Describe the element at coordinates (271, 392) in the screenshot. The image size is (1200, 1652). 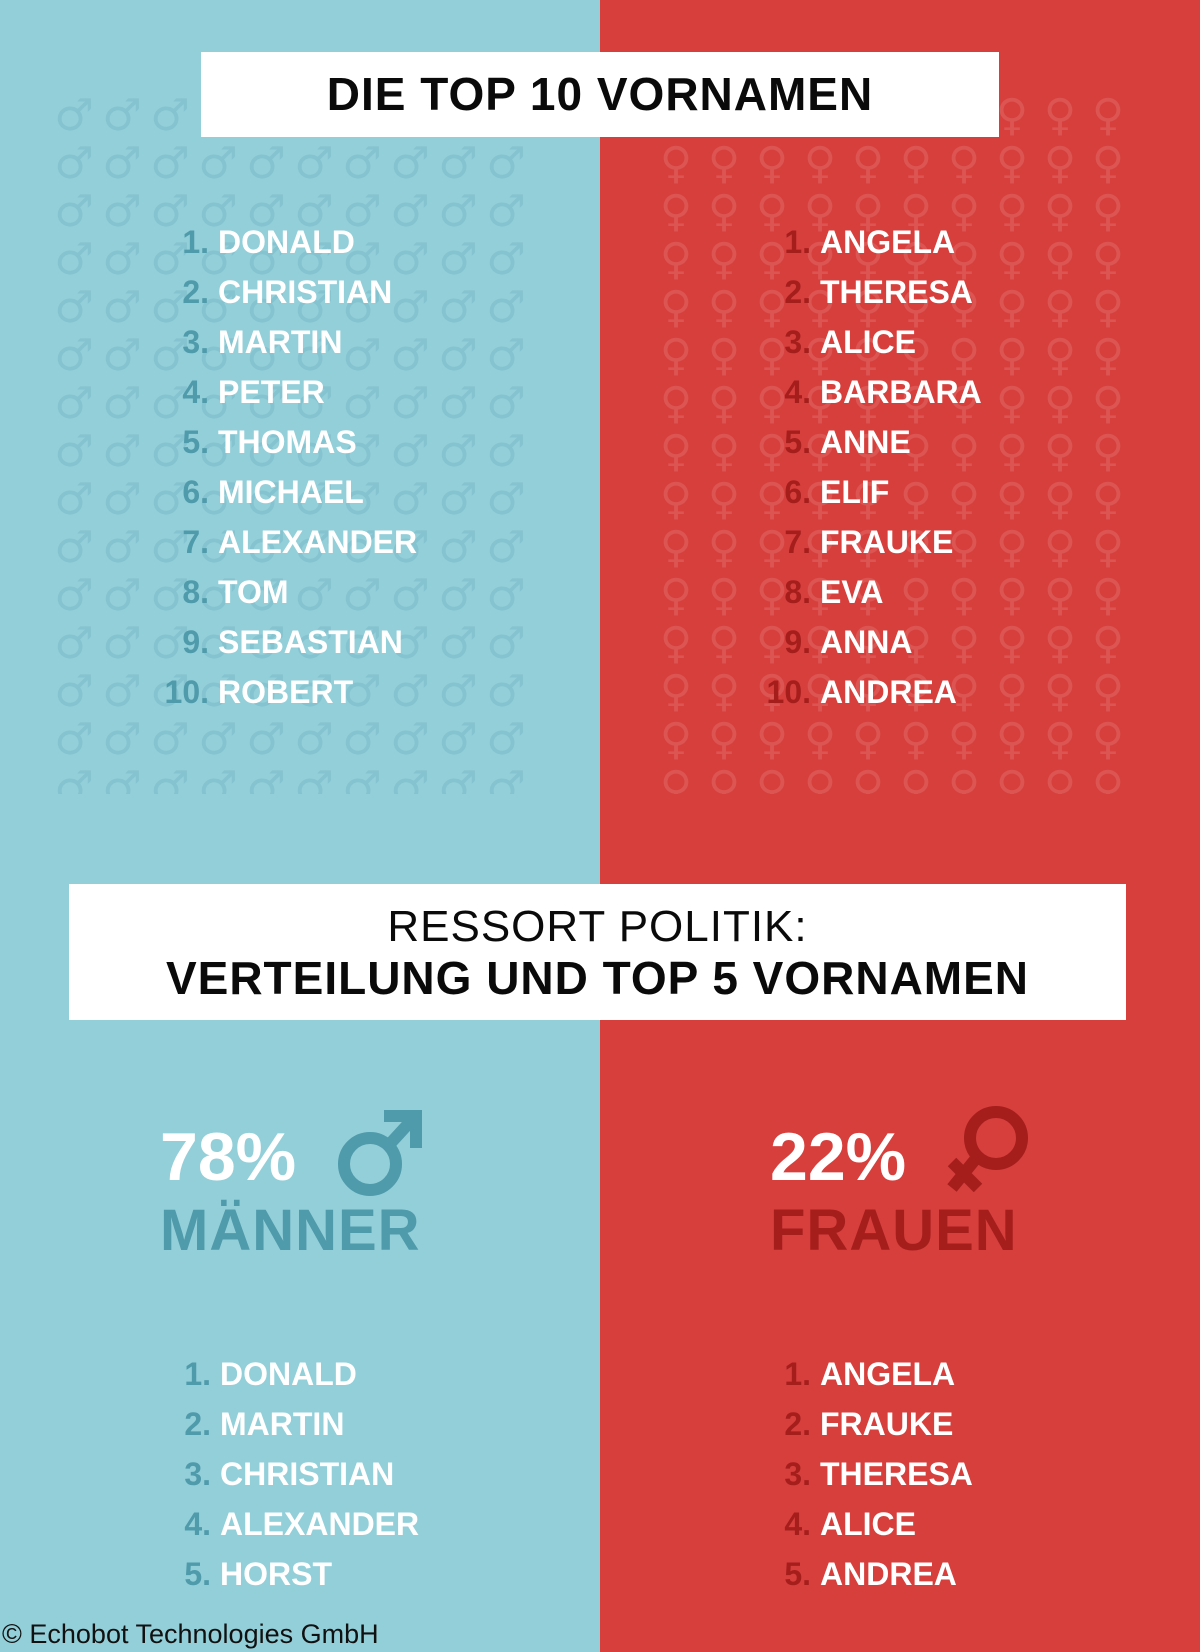
I see `name: PETER` at that location.